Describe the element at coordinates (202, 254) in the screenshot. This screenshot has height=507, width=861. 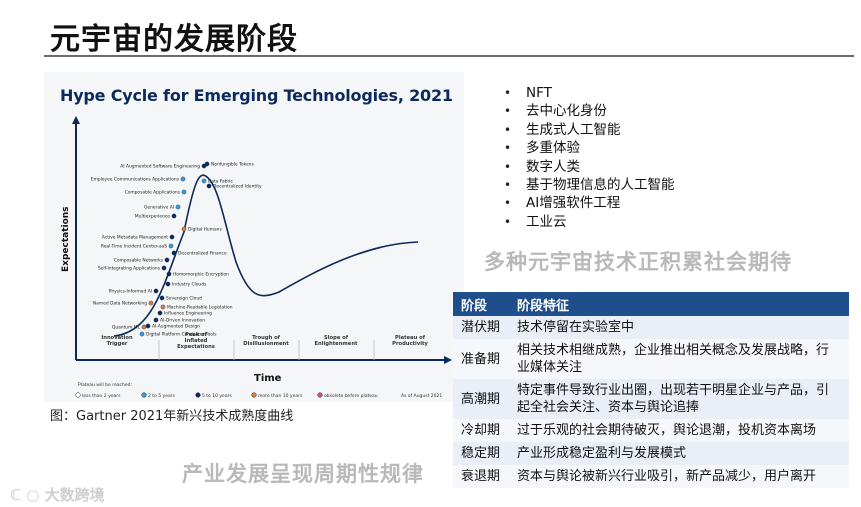
I see `technology-label: Decentralized Finance` at that location.